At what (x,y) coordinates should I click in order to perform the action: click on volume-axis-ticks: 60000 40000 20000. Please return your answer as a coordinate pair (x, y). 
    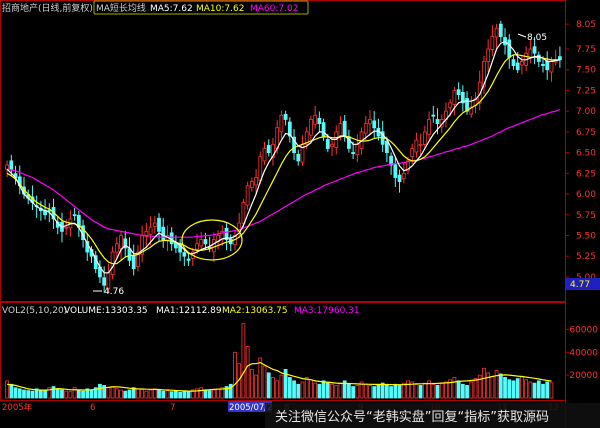
    Looking at the image, I should click on (581, 353).